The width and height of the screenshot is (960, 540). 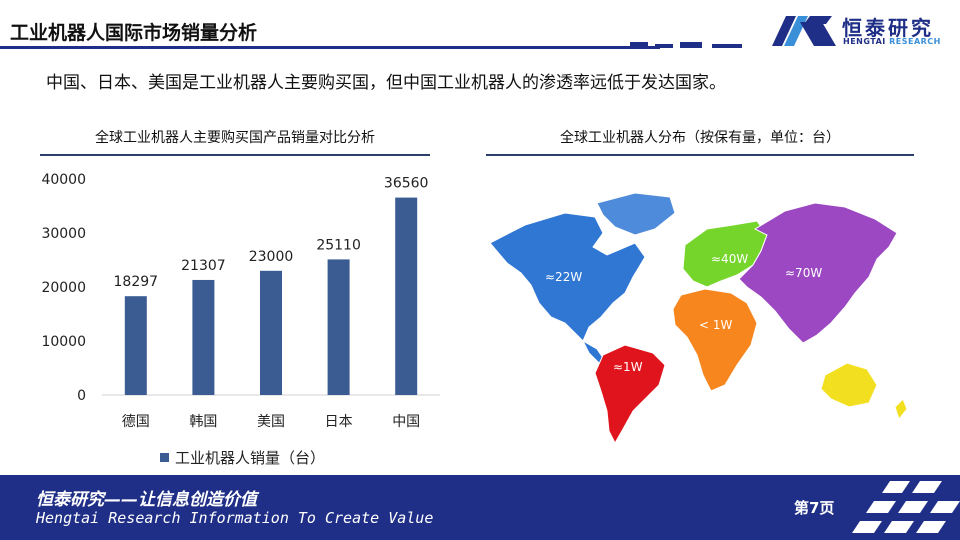 What do you see at coordinates (271, 257) in the screenshot?
I see `bar-value-label: 23000` at bounding box center [271, 257].